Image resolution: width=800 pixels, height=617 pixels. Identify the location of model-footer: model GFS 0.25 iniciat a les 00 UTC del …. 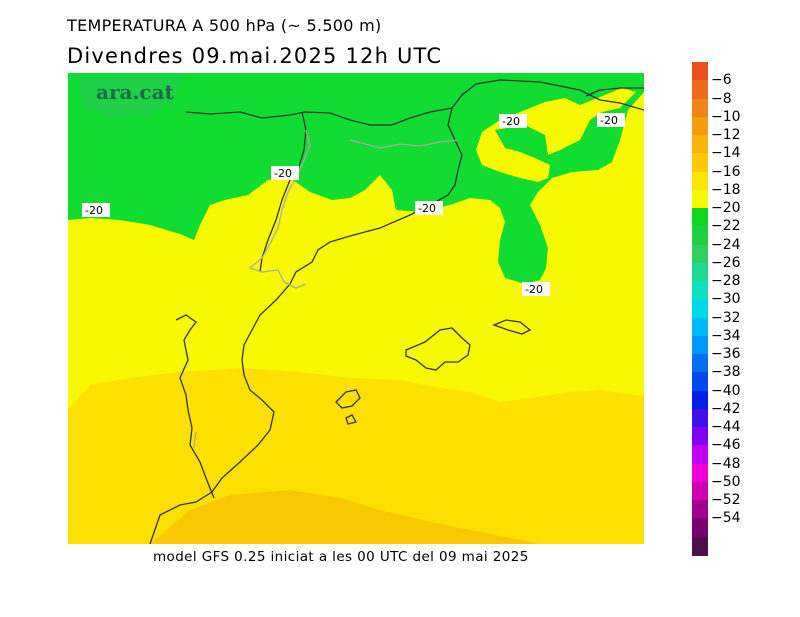
(341, 557).